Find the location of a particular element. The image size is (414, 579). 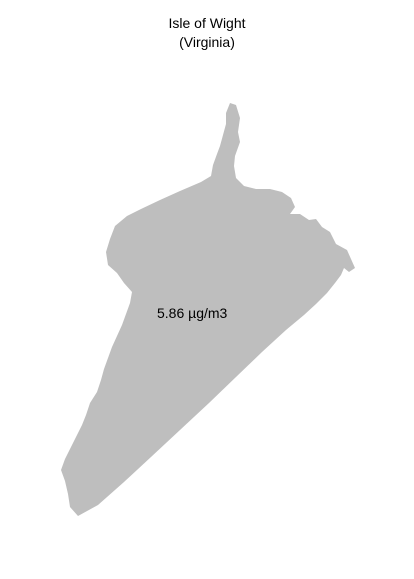

map-title-block: Isle of Wight (Virginia) is located at coordinates (207, 33).